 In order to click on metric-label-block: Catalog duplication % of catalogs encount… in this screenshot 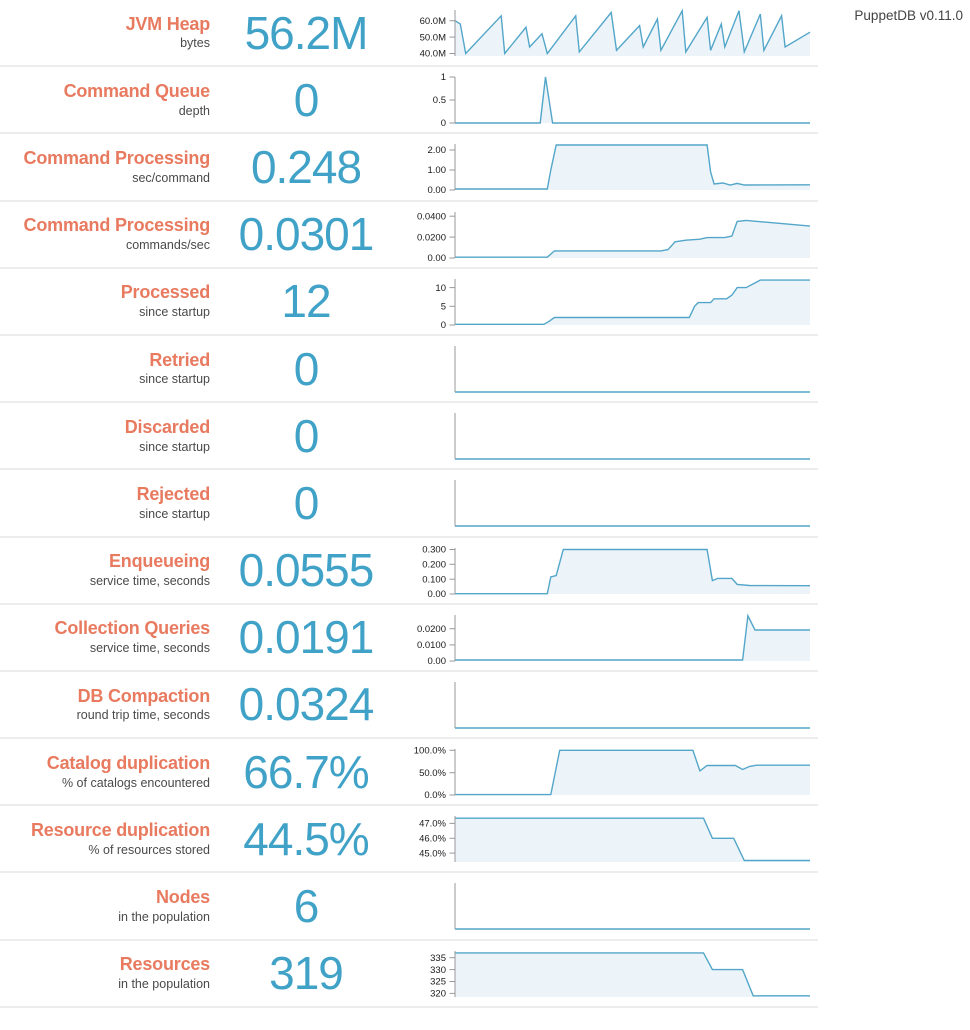, I will do `click(105, 771)`.